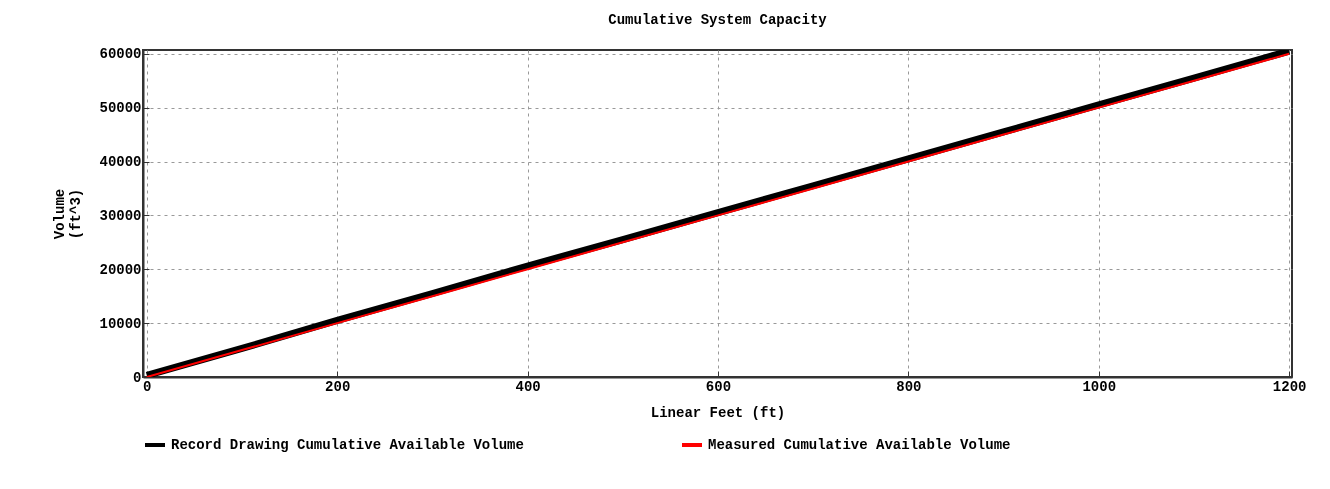 The width and height of the screenshot is (1330, 489). I want to click on y-tick-label: 10000, so click(120, 323).